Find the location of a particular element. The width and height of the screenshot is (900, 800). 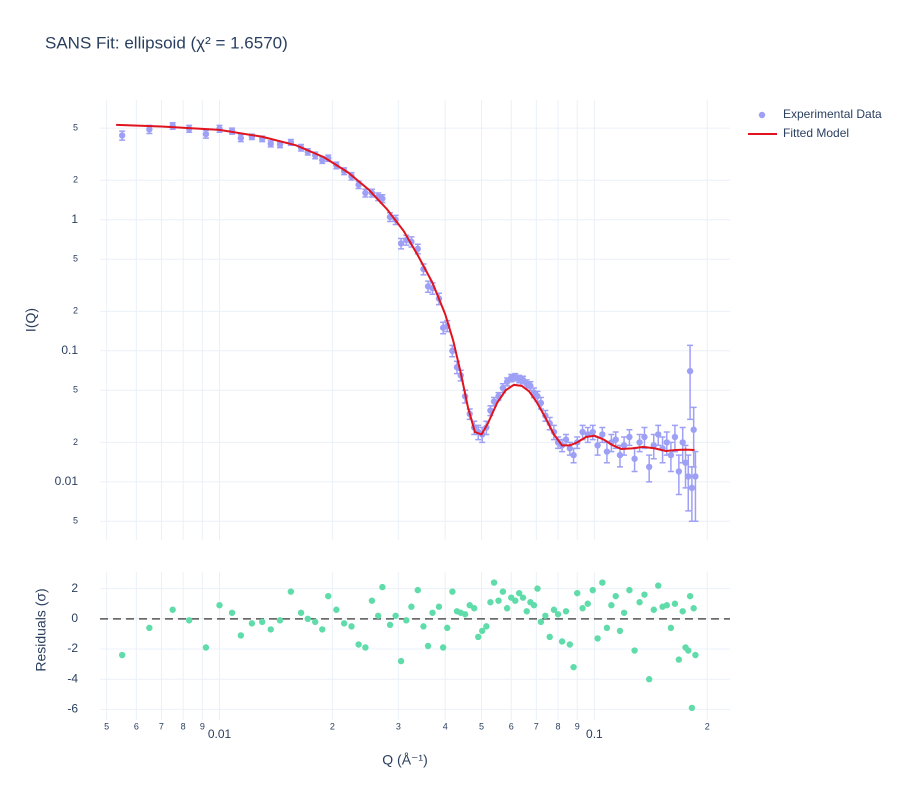

y-tick-label: -2 is located at coordinates (72, 648).